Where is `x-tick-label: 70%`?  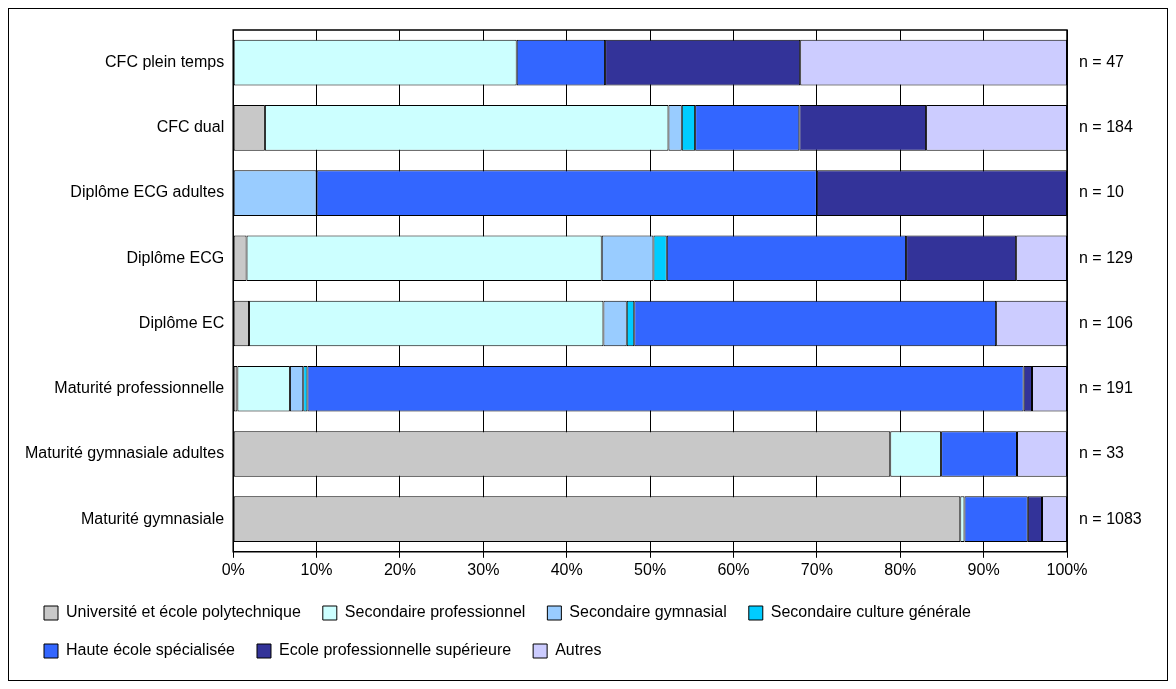 x-tick-label: 70% is located at coordinates (816, 569).